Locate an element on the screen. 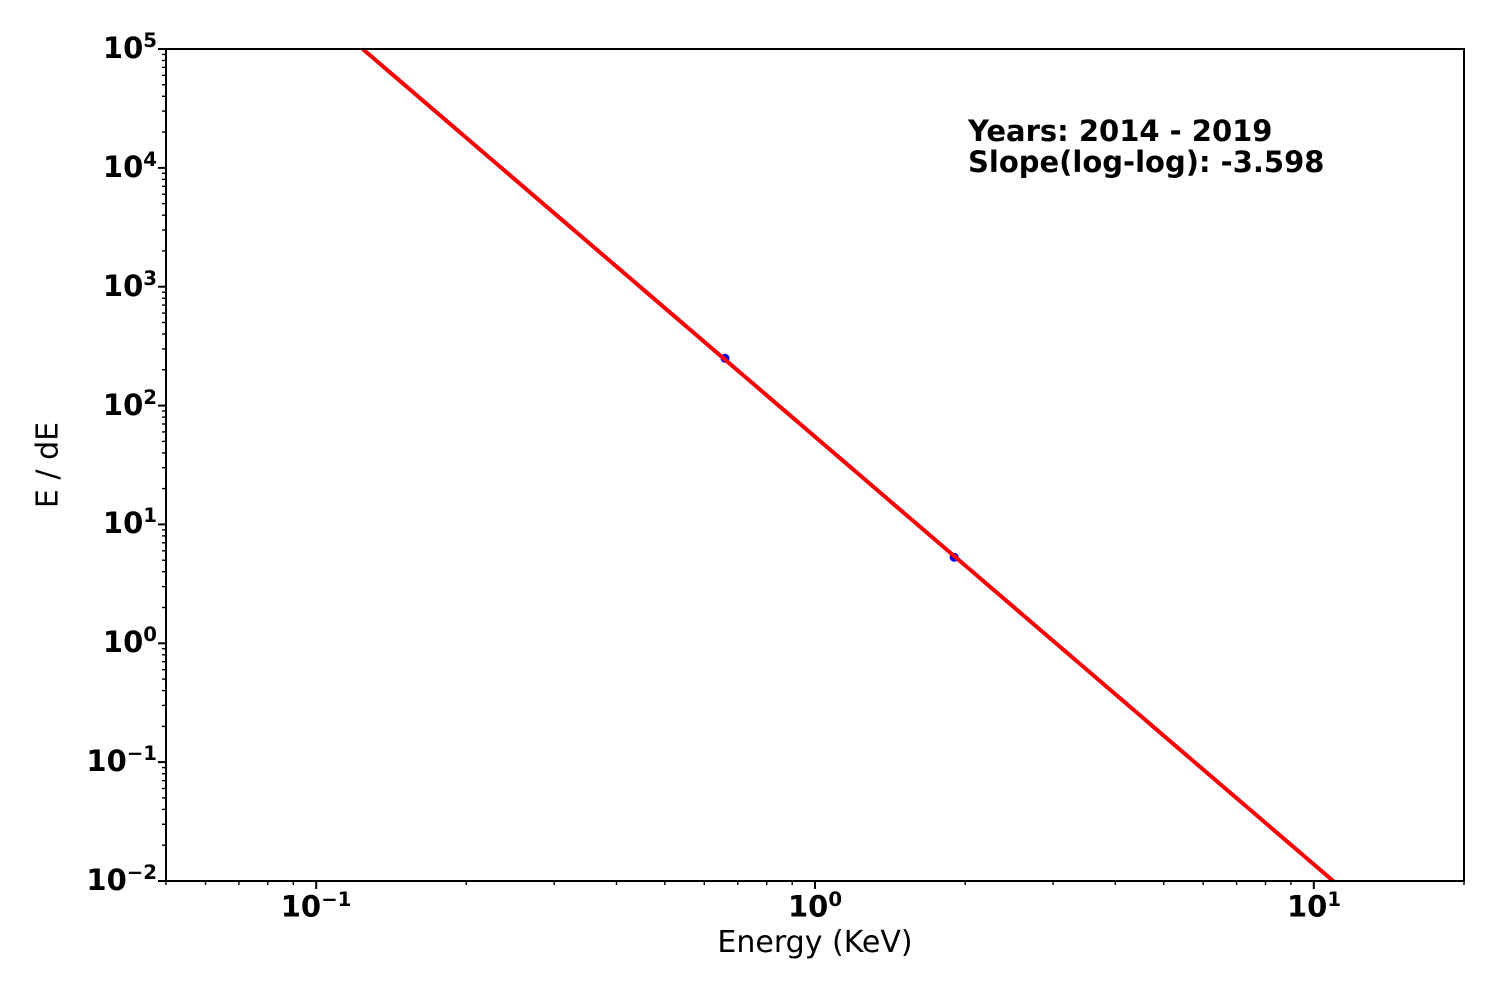 Image resolution: width=1500 pixels, height=1000 pixels. x-axis-label: Energy (KeV) is located at coordinates (815, 942).